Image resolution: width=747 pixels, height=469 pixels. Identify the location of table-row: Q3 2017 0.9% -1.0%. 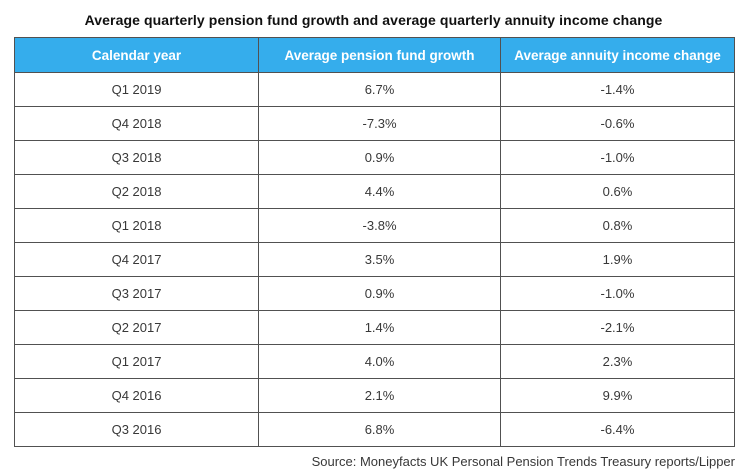
(374, 293).